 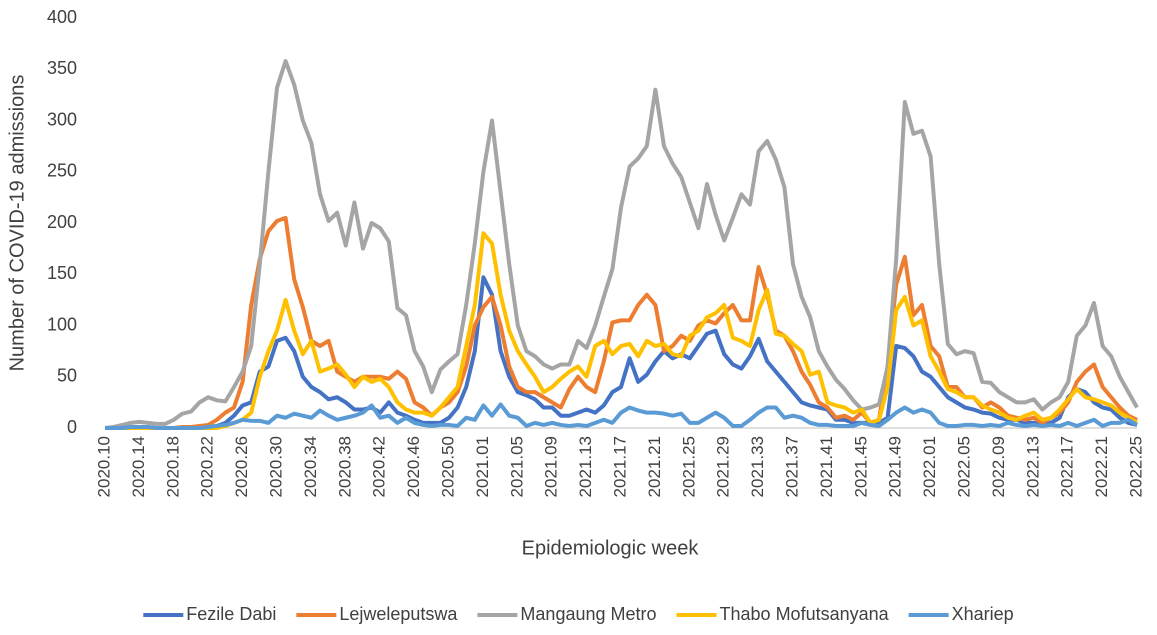 I want to click on x-axis-title: Epidemiologic week, so click(x=611, y=548).